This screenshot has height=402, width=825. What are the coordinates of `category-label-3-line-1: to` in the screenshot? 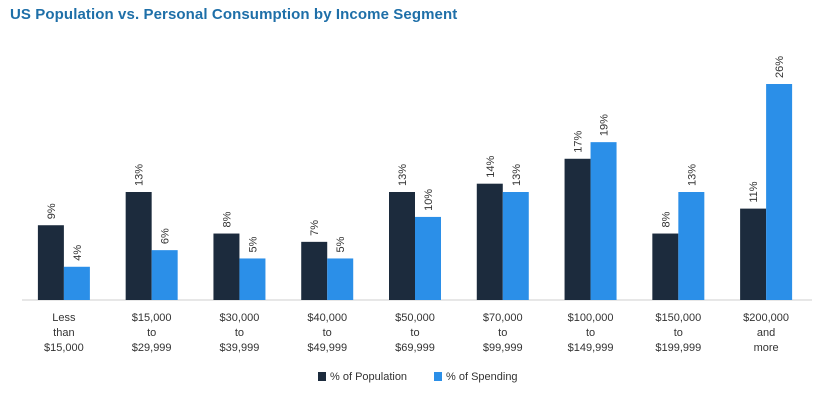 It's located at (327, 333).